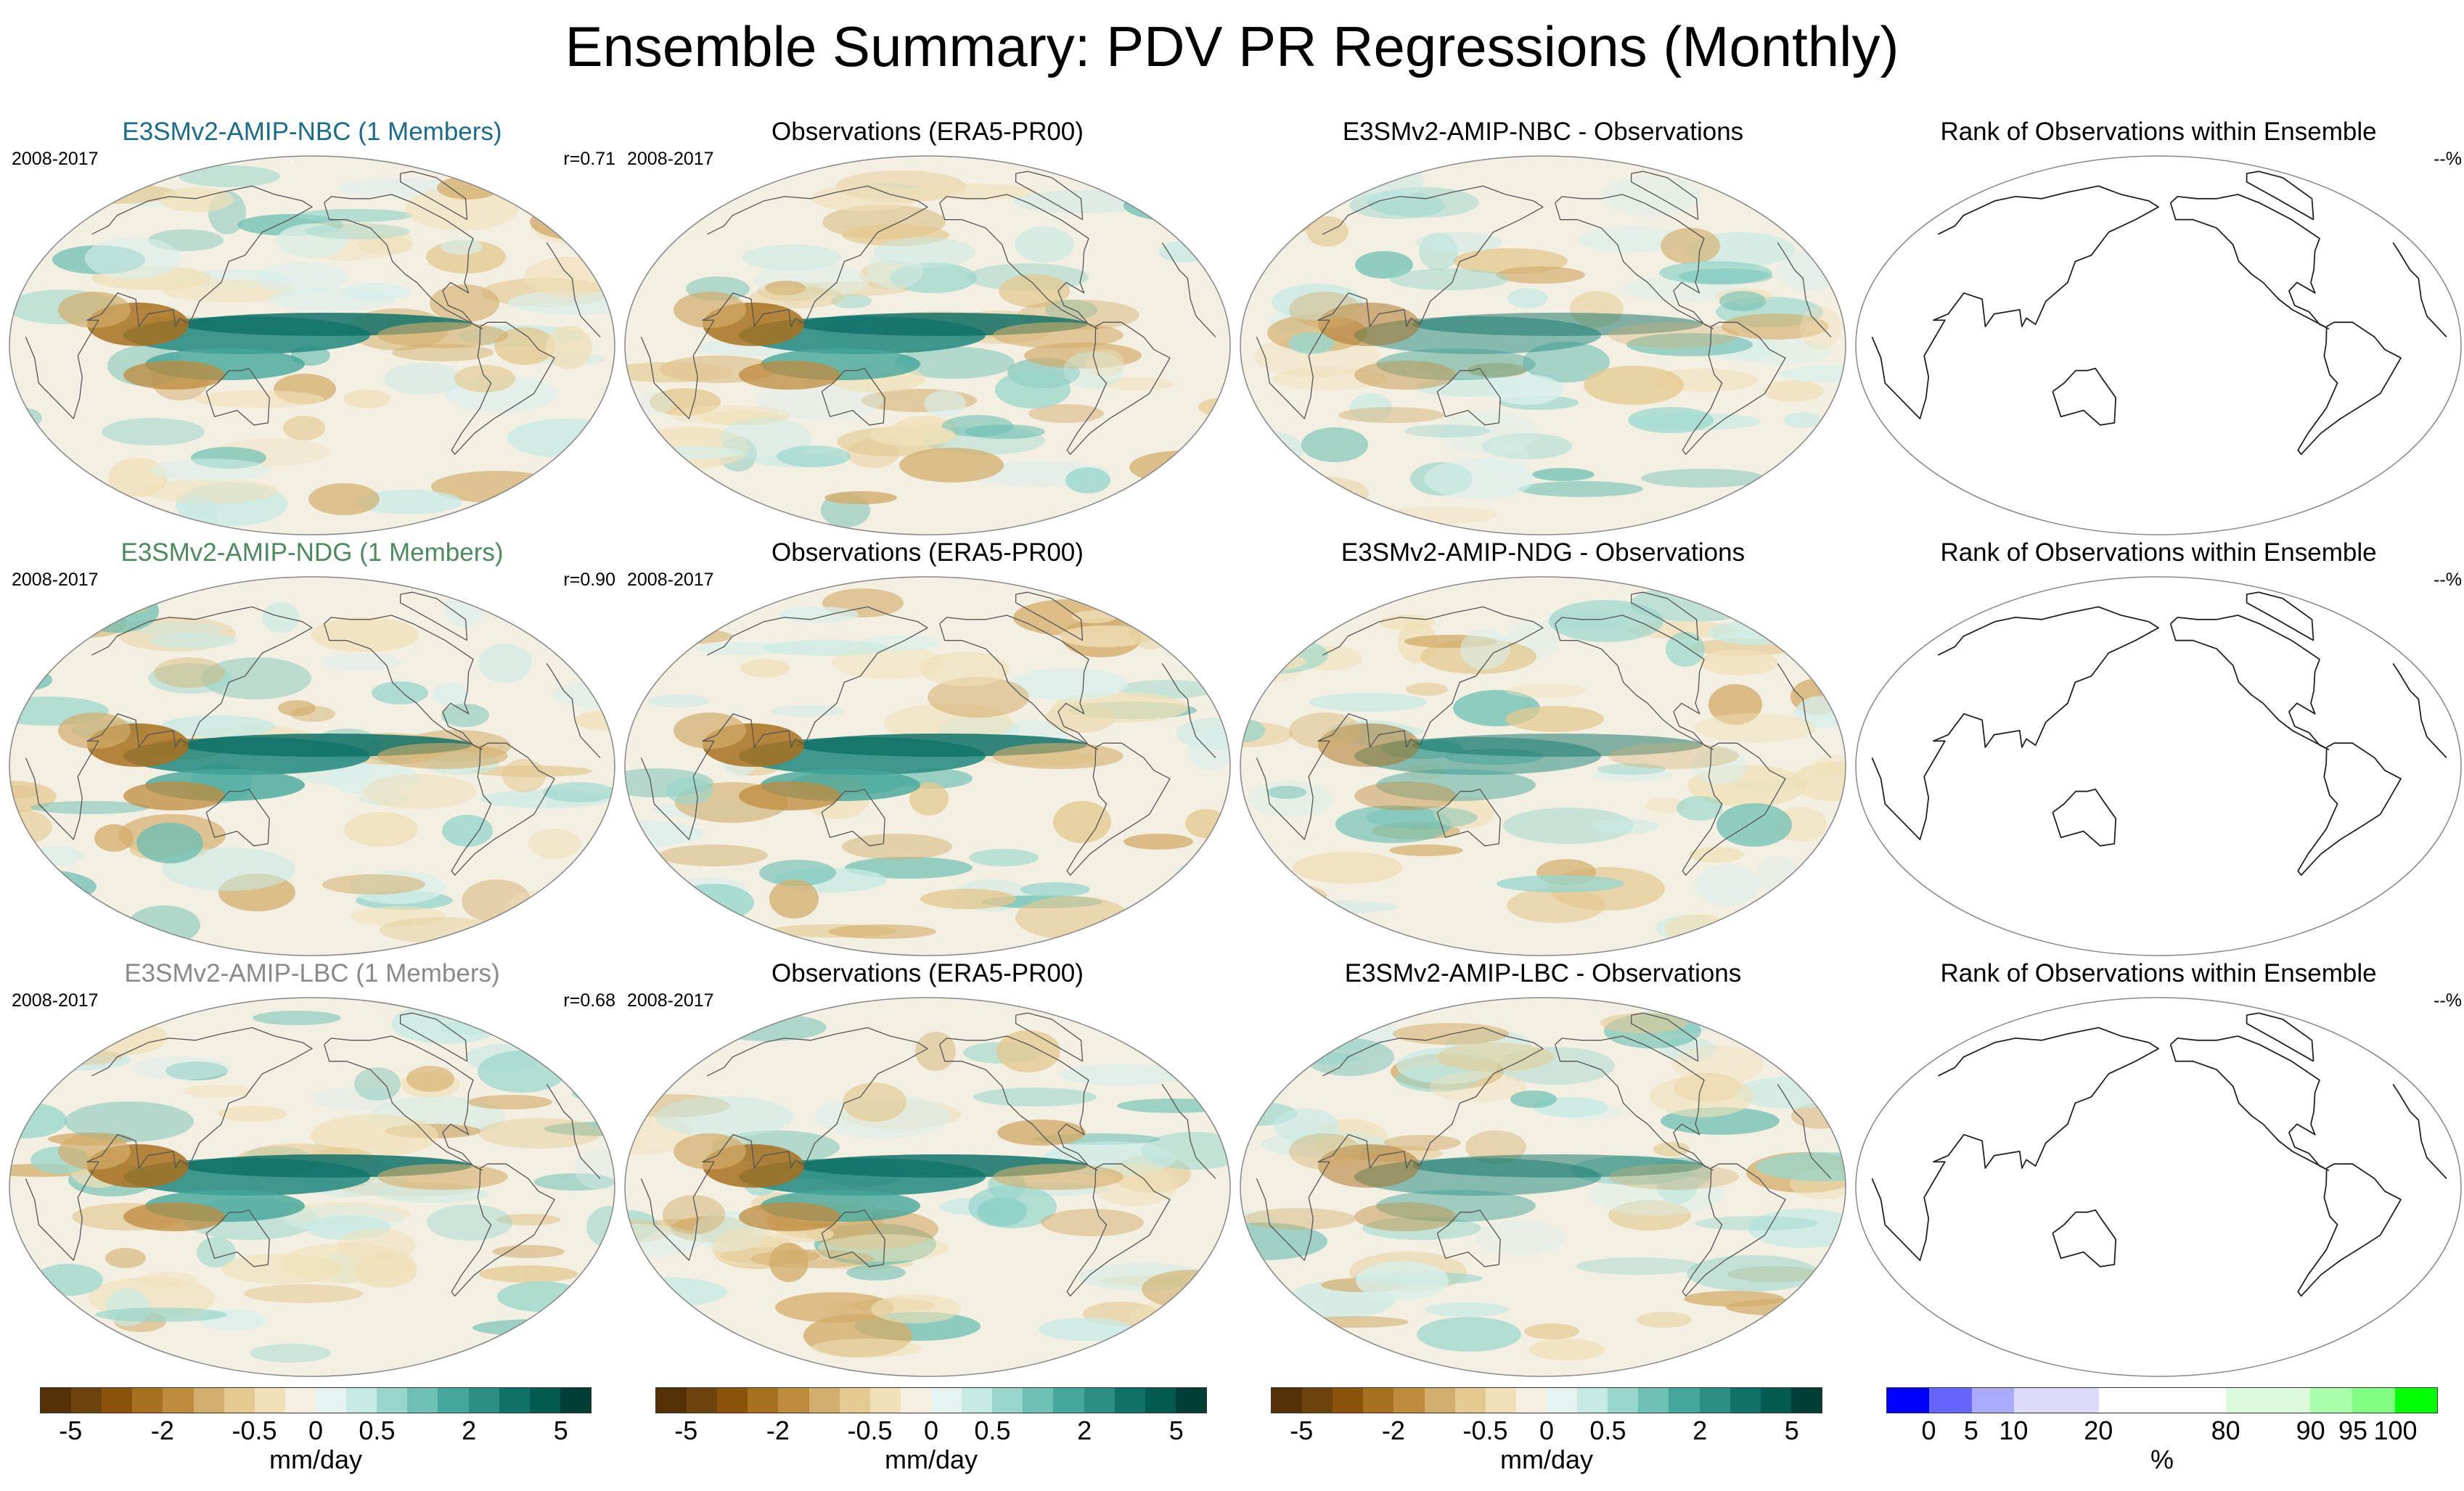  I want to click on colorbar-tick-label: -2, so click(1393, 1430).